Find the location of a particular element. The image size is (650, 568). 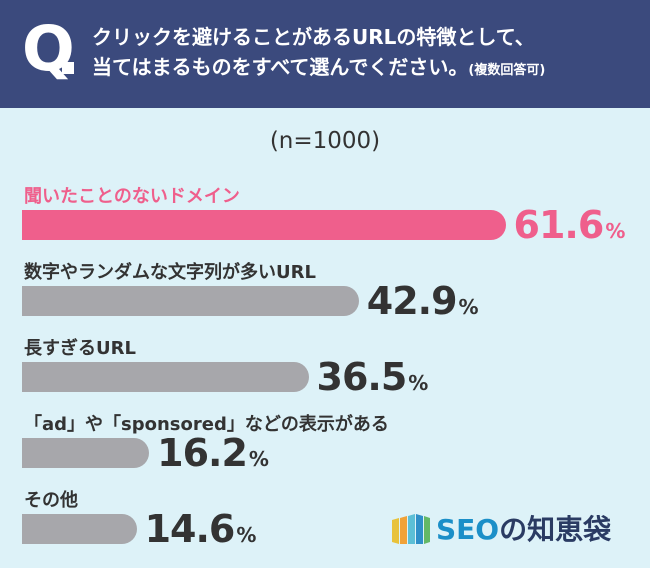

question-line-2-text: 当てはまるものをすべて選んでください。 is located at coordinates (280, 67).